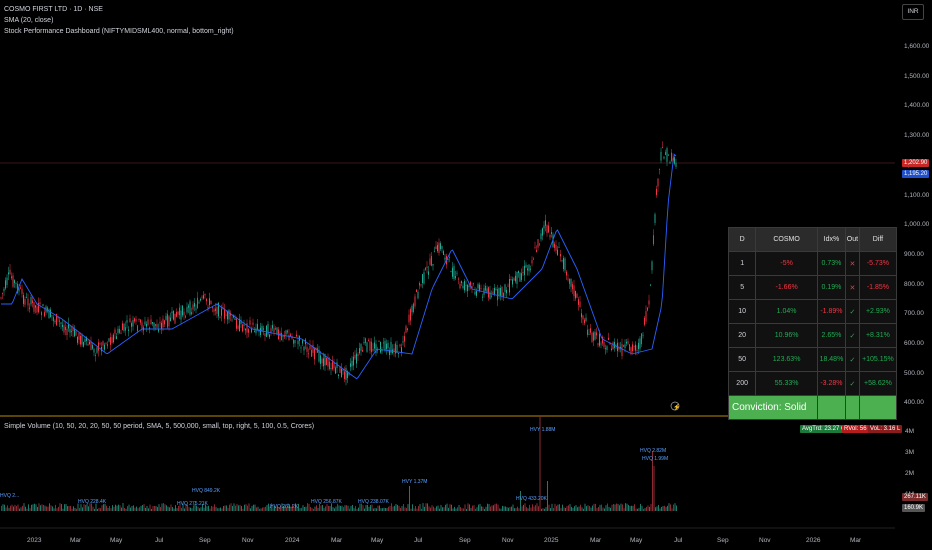 The image size is (932, 550). Describe the element at coordinates (675, 406) in the screenshot. I see `replay-icon` at that location.